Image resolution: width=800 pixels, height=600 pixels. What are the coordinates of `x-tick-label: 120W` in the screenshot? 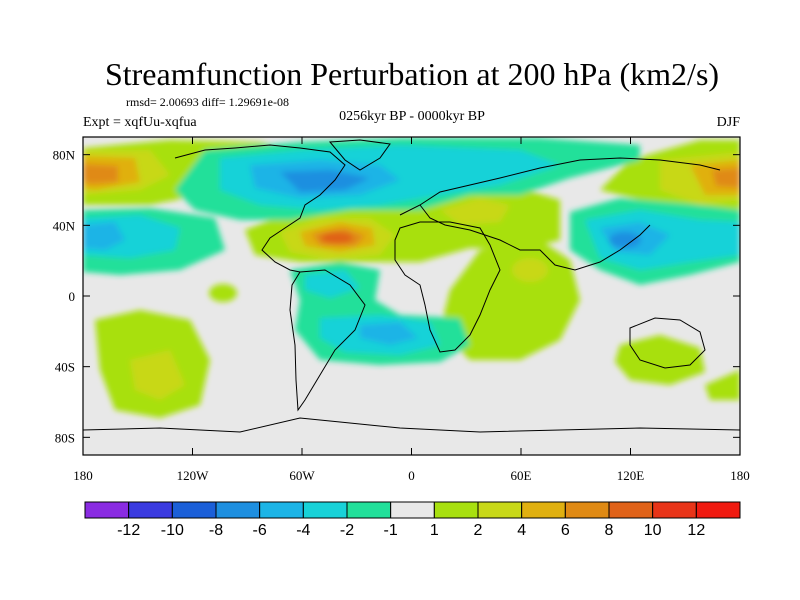 It's located at (193, 475).